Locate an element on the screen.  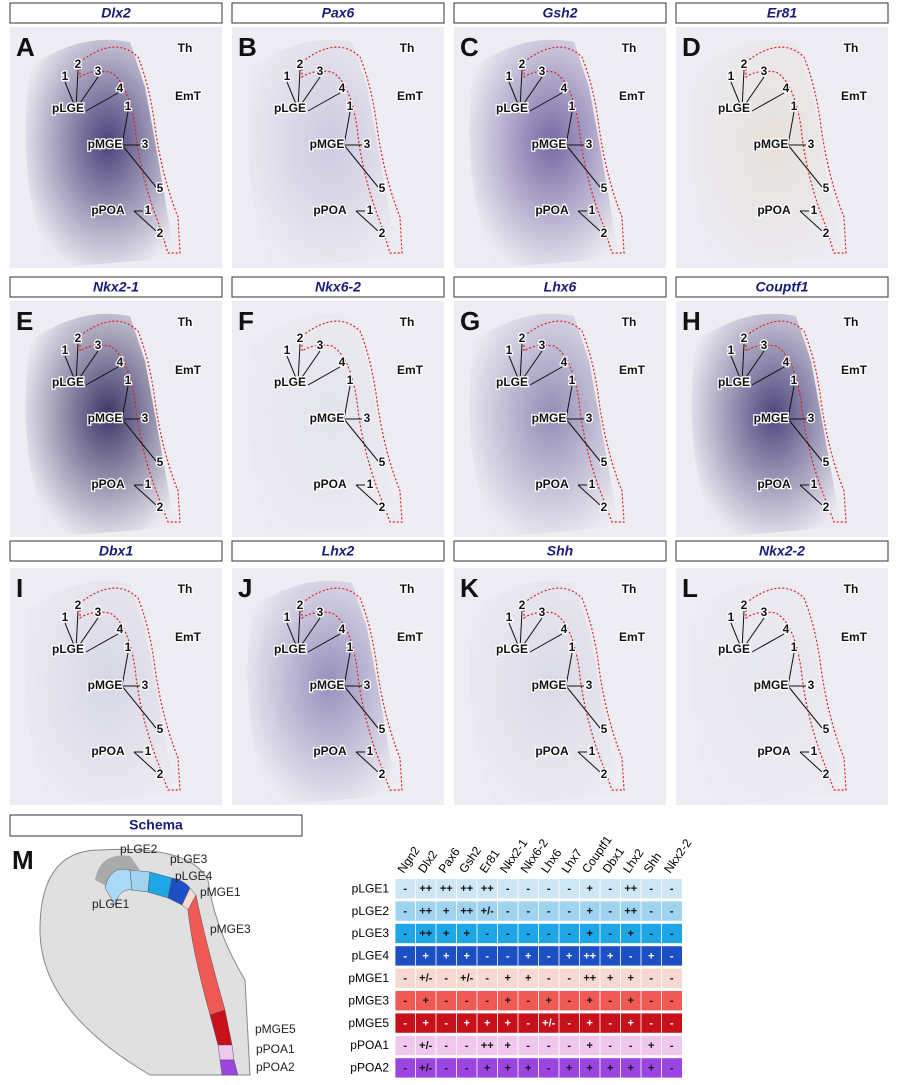
gene-title: Er81 is located at coordinates (782, 13).